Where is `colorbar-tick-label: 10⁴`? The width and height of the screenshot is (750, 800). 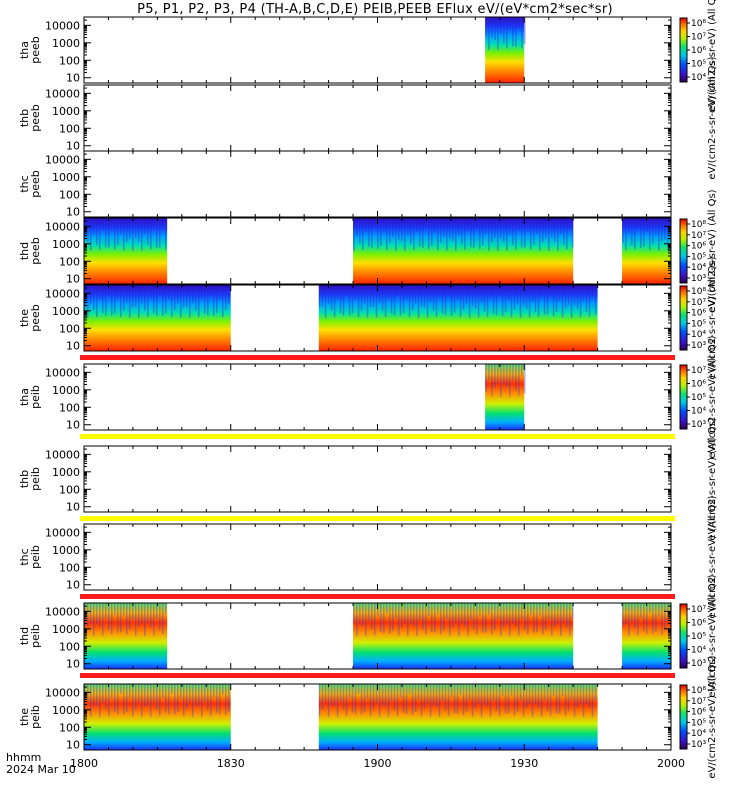
colorbar-tick-label: 10⁴ is located at coordinates (698, 651).